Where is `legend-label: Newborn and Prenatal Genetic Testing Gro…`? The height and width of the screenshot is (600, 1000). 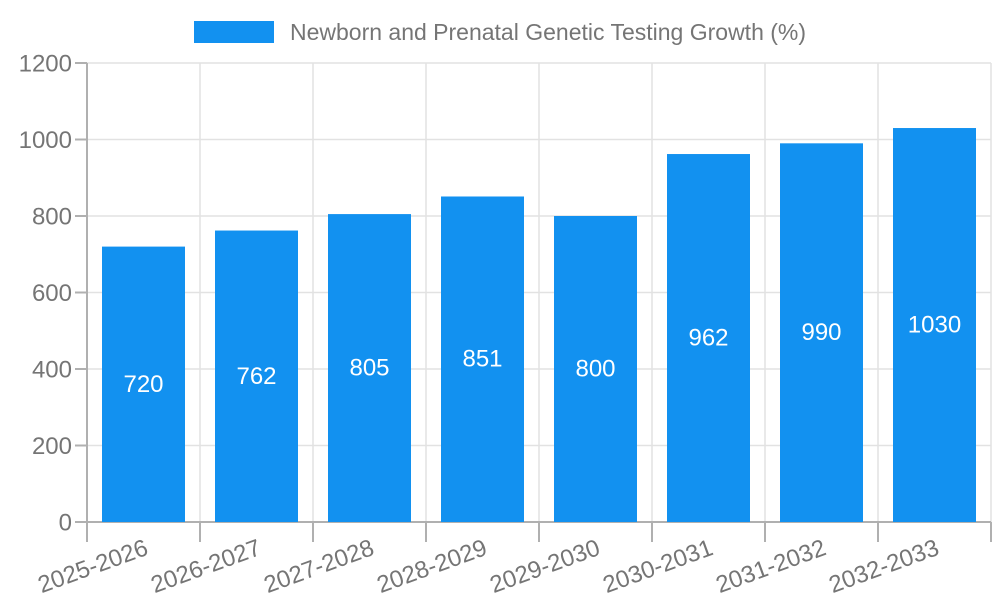
legend-label: Newborn and Prenatal Genetic Testing Gro… is located at coordinates (548, 32).